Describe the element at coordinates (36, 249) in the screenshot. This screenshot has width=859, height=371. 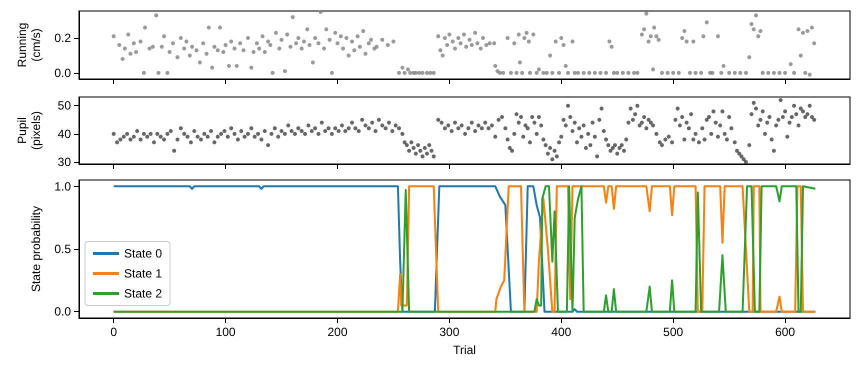
I see `y-axis-title: State probability` at that location.